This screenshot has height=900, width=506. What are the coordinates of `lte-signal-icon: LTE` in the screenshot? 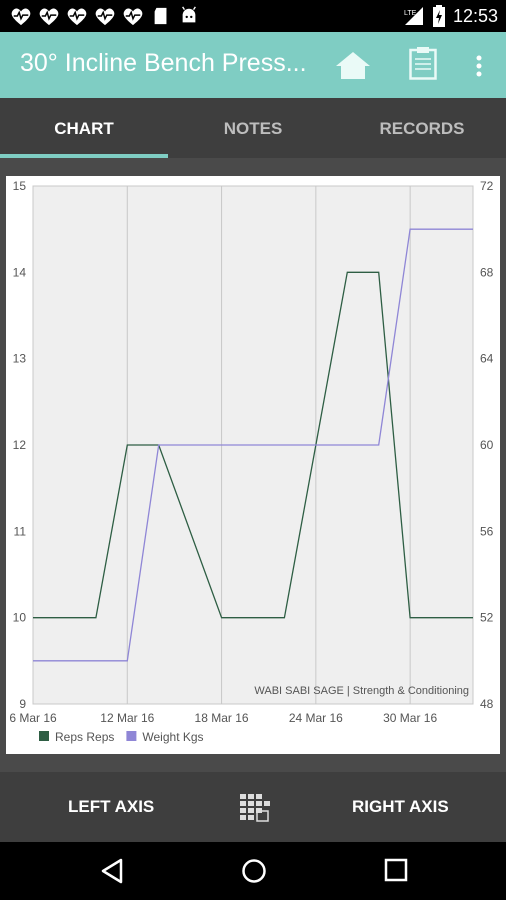 It's located at (413, 16).